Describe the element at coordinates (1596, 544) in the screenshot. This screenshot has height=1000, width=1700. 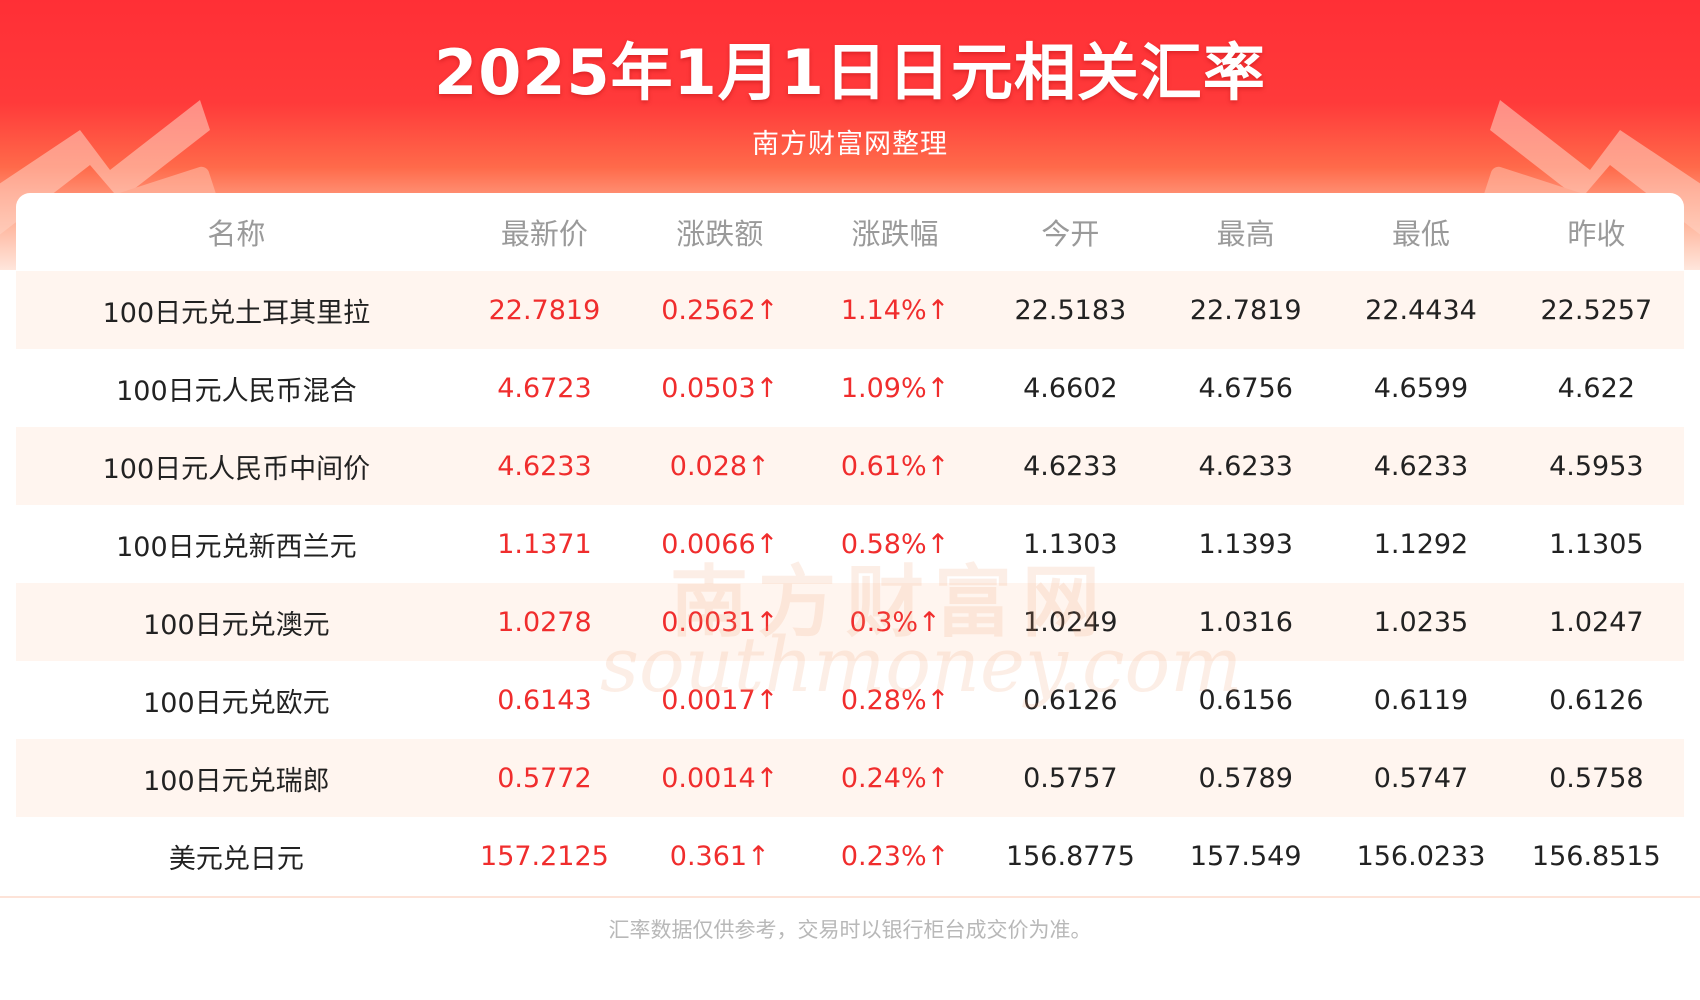
I see `cell-prev-close: 1.1305` at that location.